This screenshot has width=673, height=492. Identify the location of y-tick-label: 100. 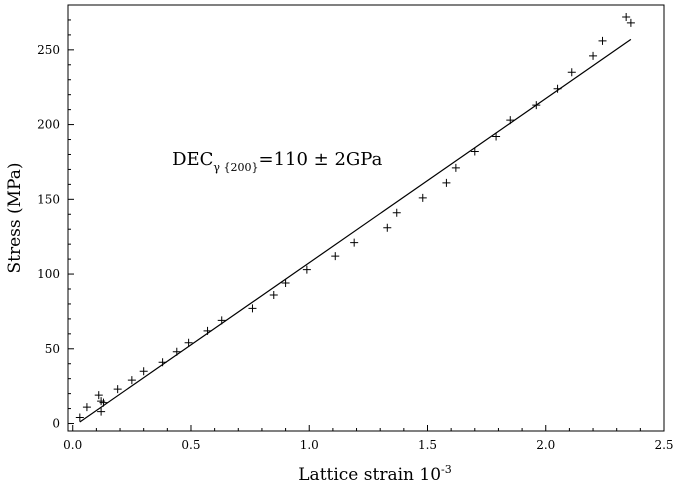
(48, 274).